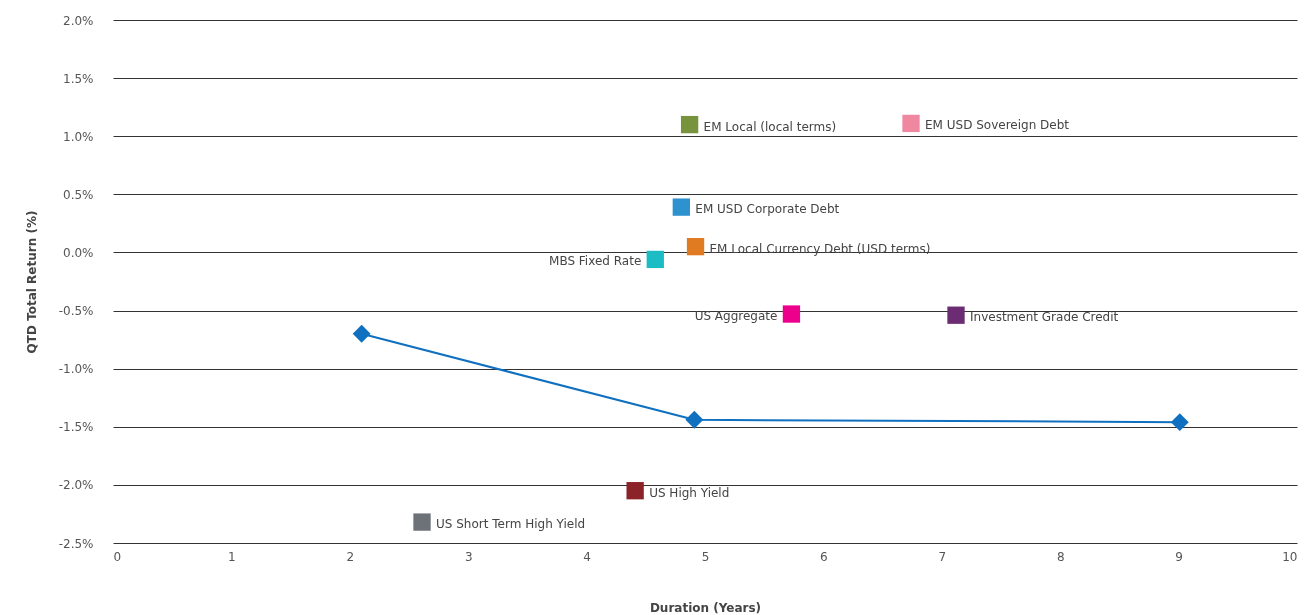 This screenshot has height=615, width=1305. I want to click on x-tick-label: 9, so click(1179, 556).